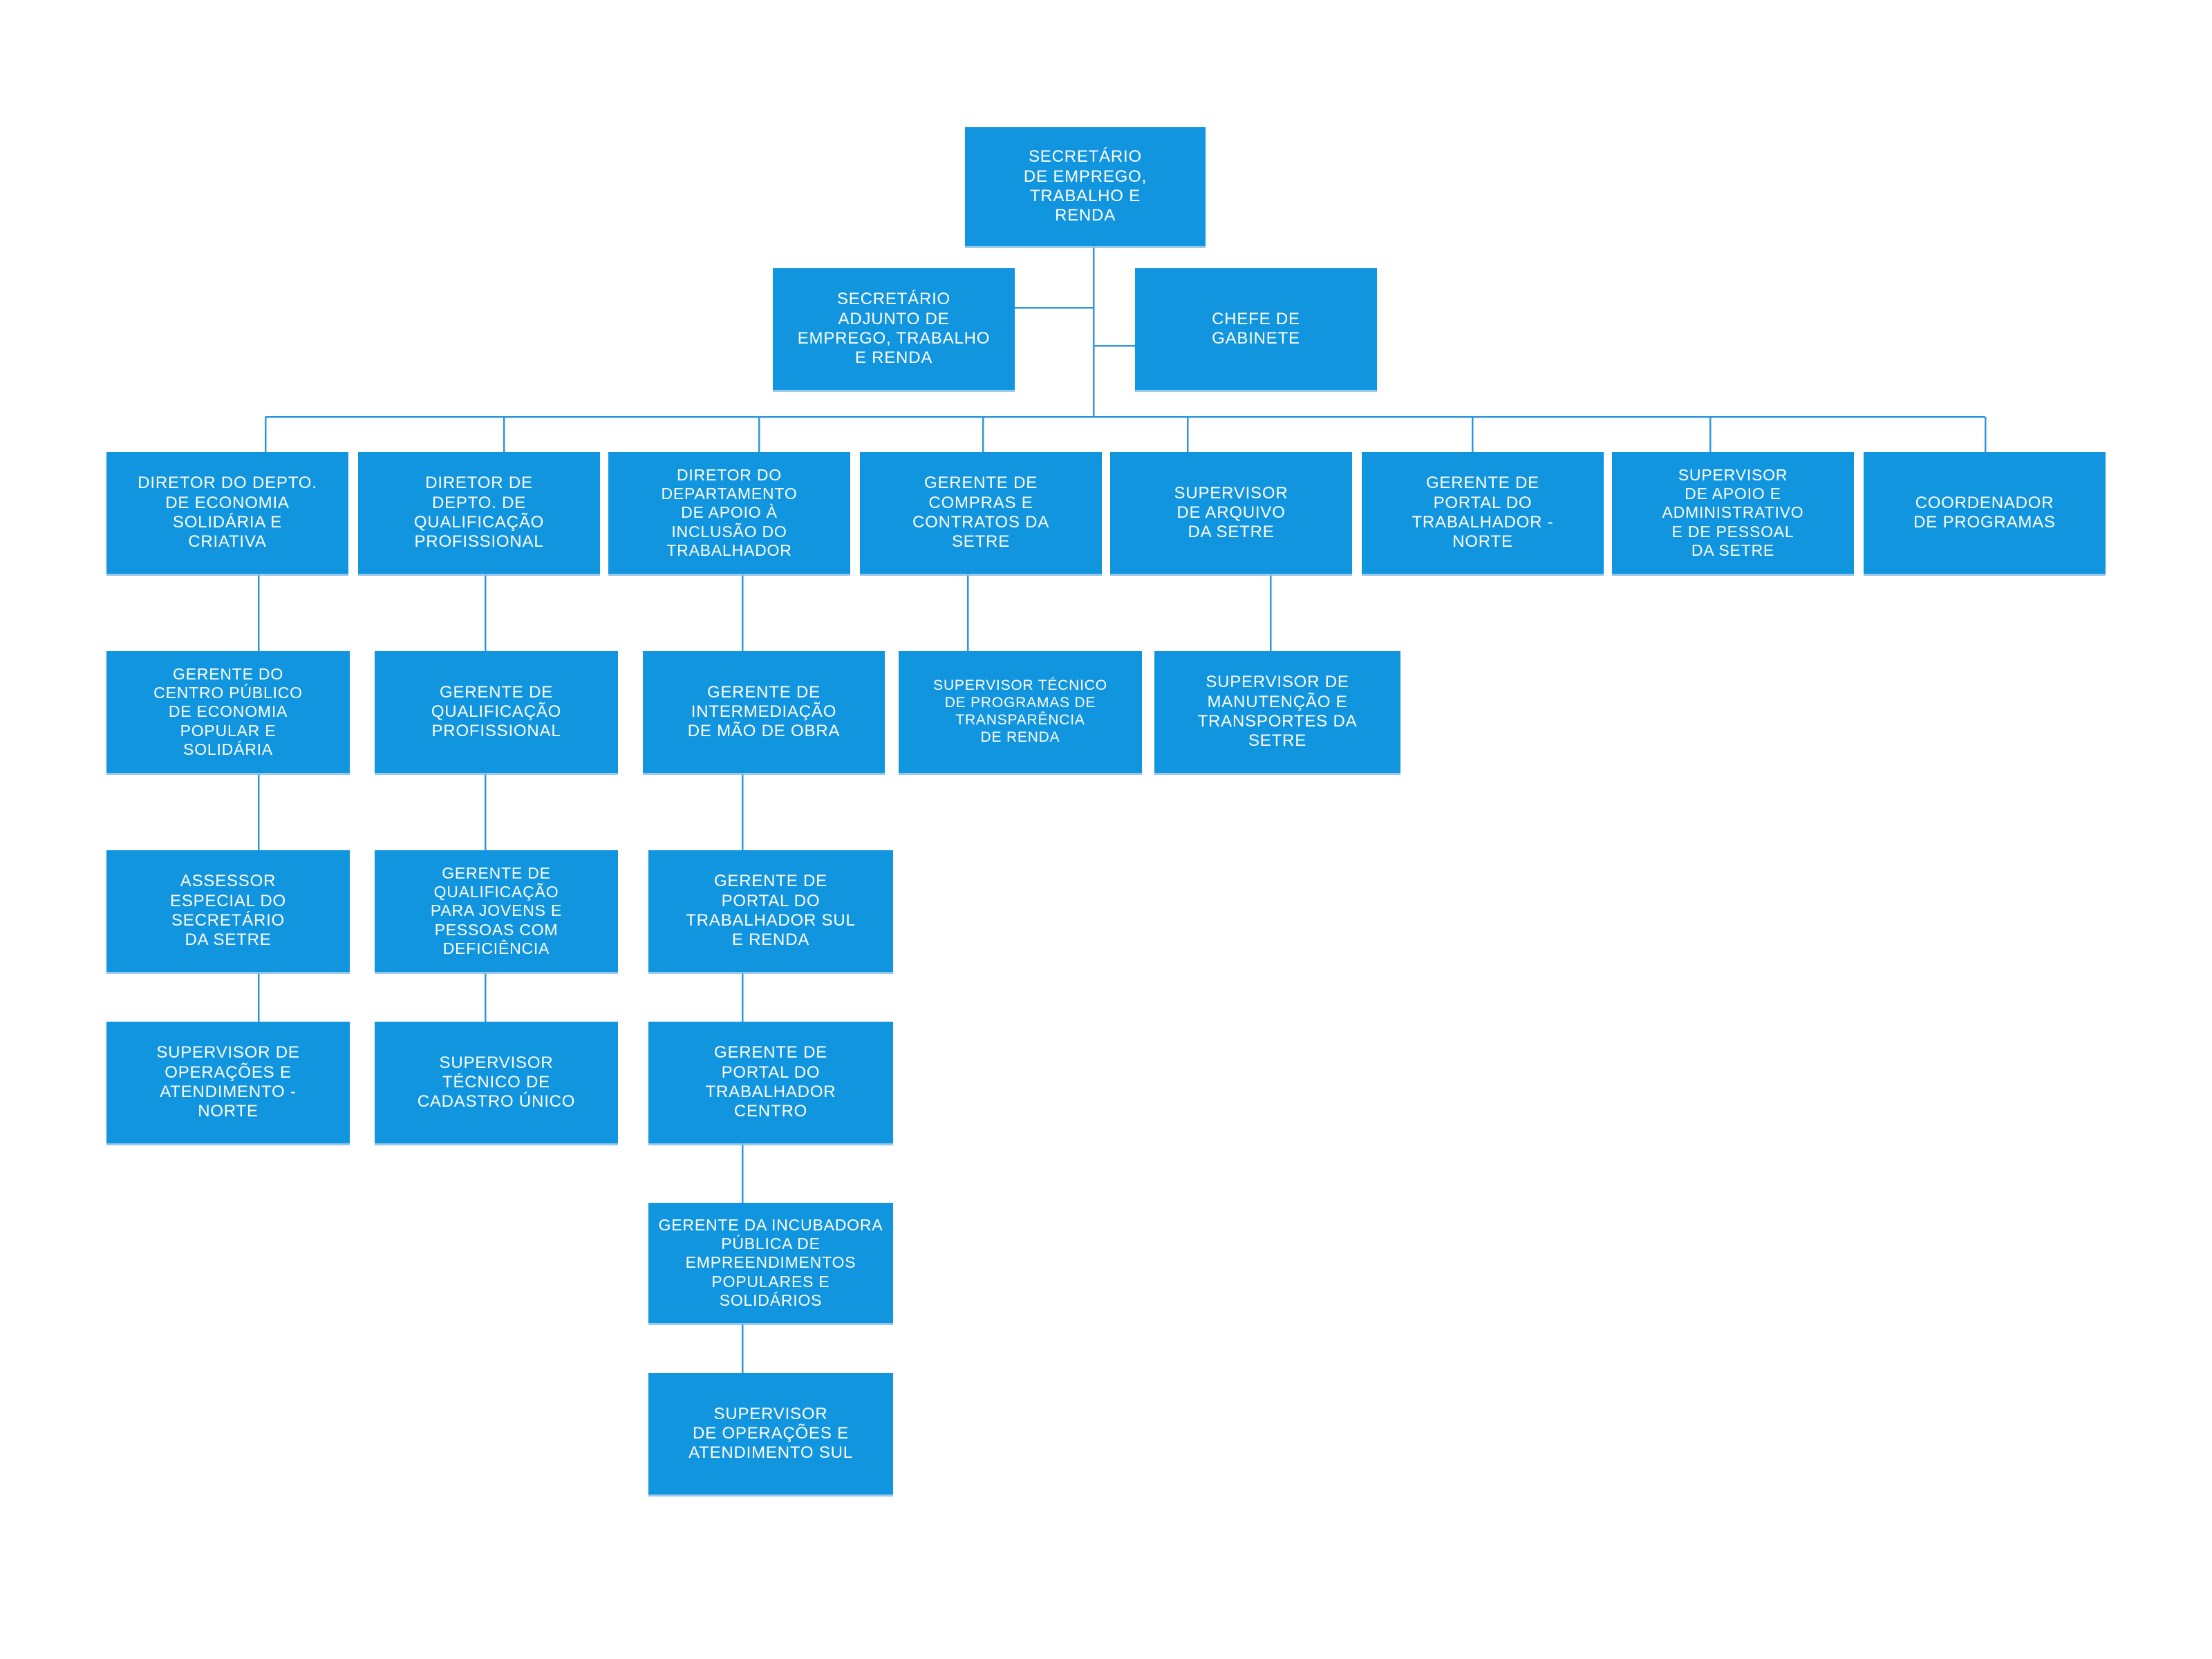 This screenshot has width=2212, height=1659. I want to click on org-node-gerente-portal-trabalhador-norte: GERENTE DE PORTAL DO TRABALHADOR - NORTE, so click(1483, 513).